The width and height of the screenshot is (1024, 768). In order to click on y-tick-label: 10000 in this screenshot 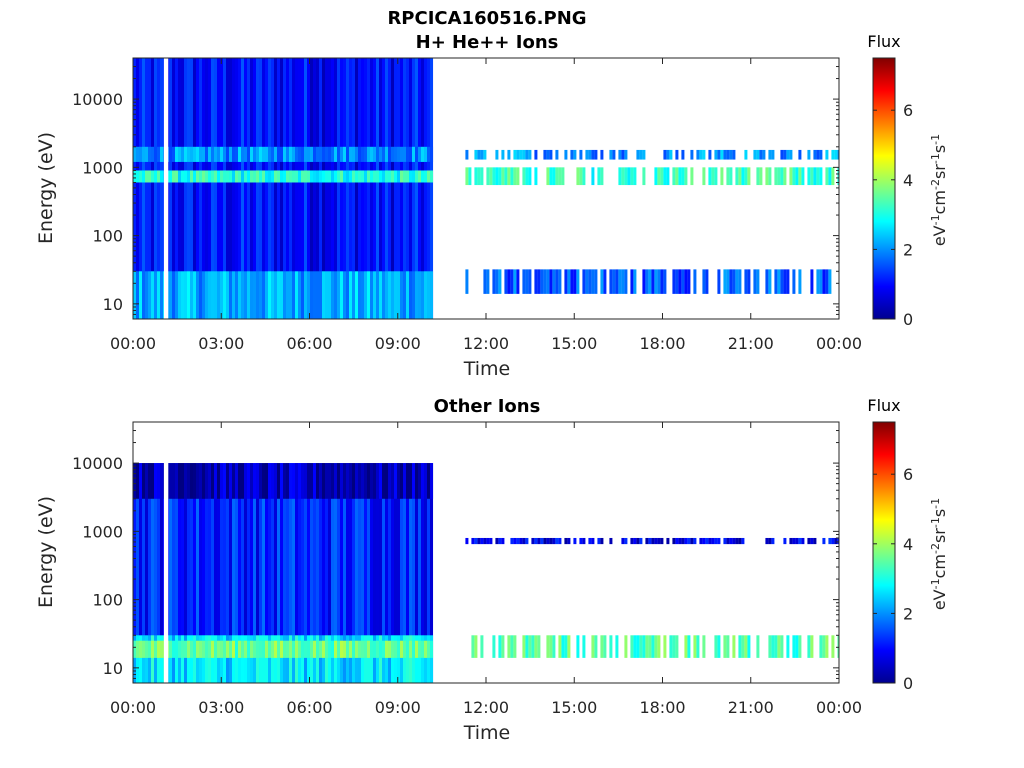, I will do `click(97, 463)`.